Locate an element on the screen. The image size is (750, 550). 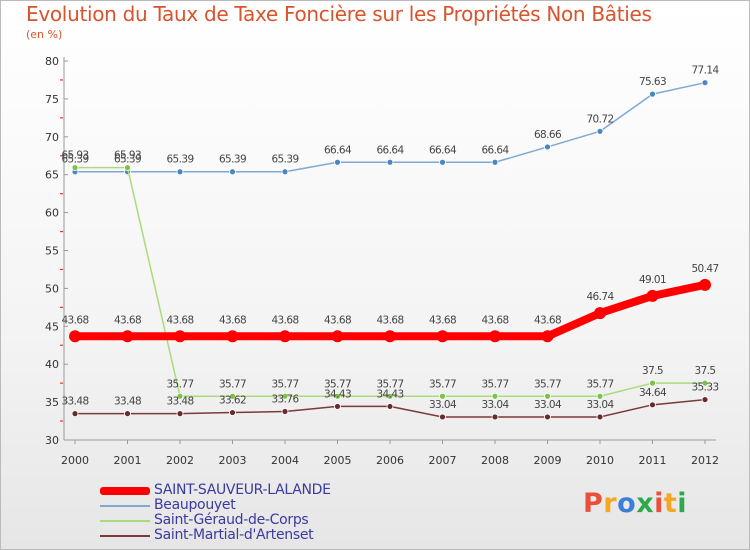
y-axis-unit: (en %) is located at coordinates (44, 34).